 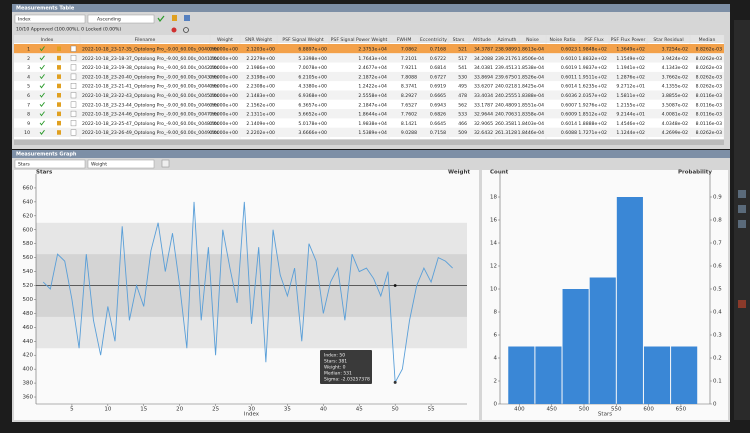 I want to click on y-axis-label: Stars, so click(x=44, y=173).